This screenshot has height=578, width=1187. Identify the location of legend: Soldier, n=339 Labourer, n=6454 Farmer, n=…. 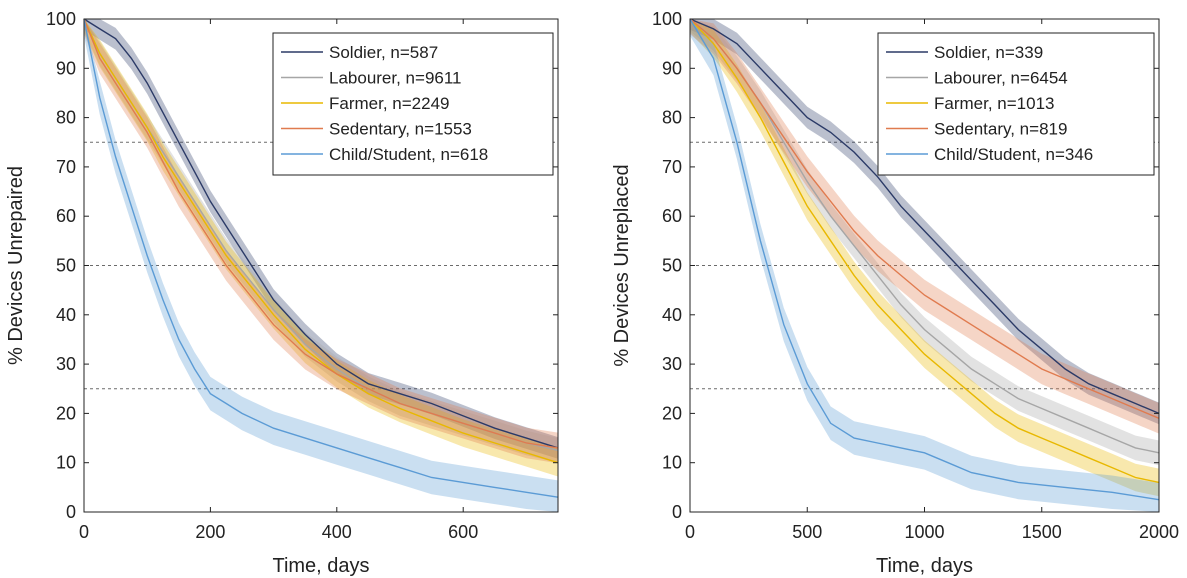
(1016, 104).